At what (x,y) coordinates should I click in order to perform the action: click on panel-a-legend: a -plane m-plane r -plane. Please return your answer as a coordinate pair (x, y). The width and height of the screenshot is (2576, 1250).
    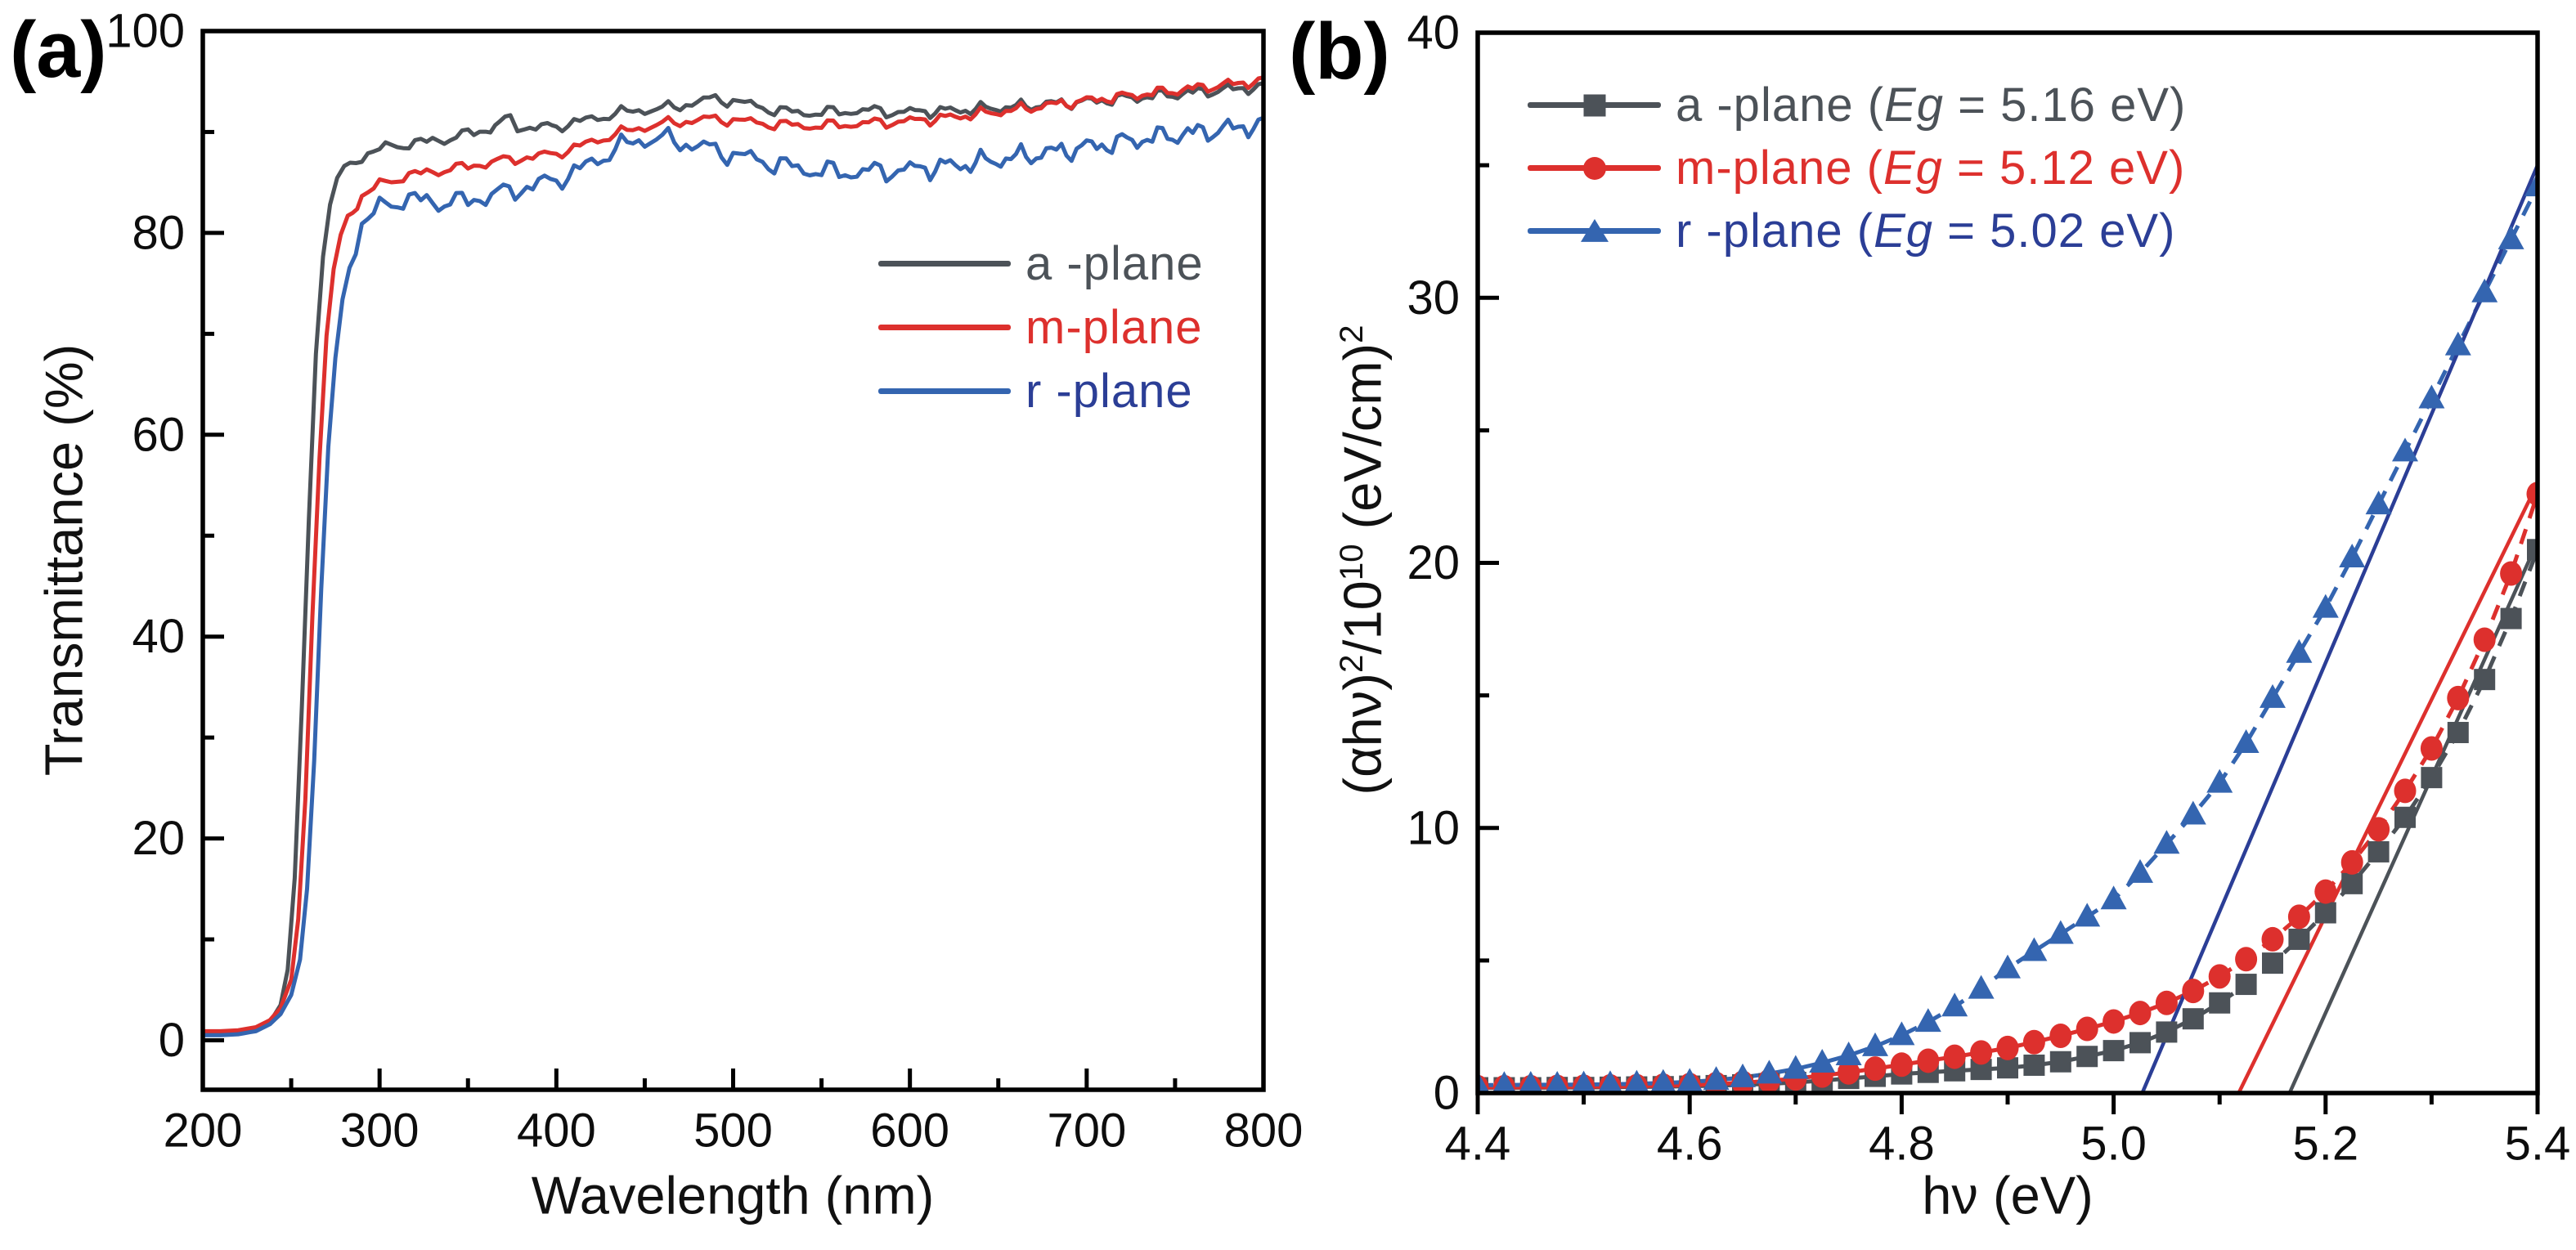
    Looking at the image, I should click on (1041, 327).